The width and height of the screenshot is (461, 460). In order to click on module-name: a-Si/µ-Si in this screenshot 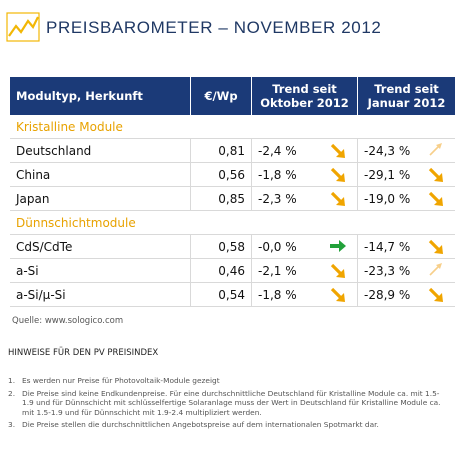, I will do `click(100, 294)`.